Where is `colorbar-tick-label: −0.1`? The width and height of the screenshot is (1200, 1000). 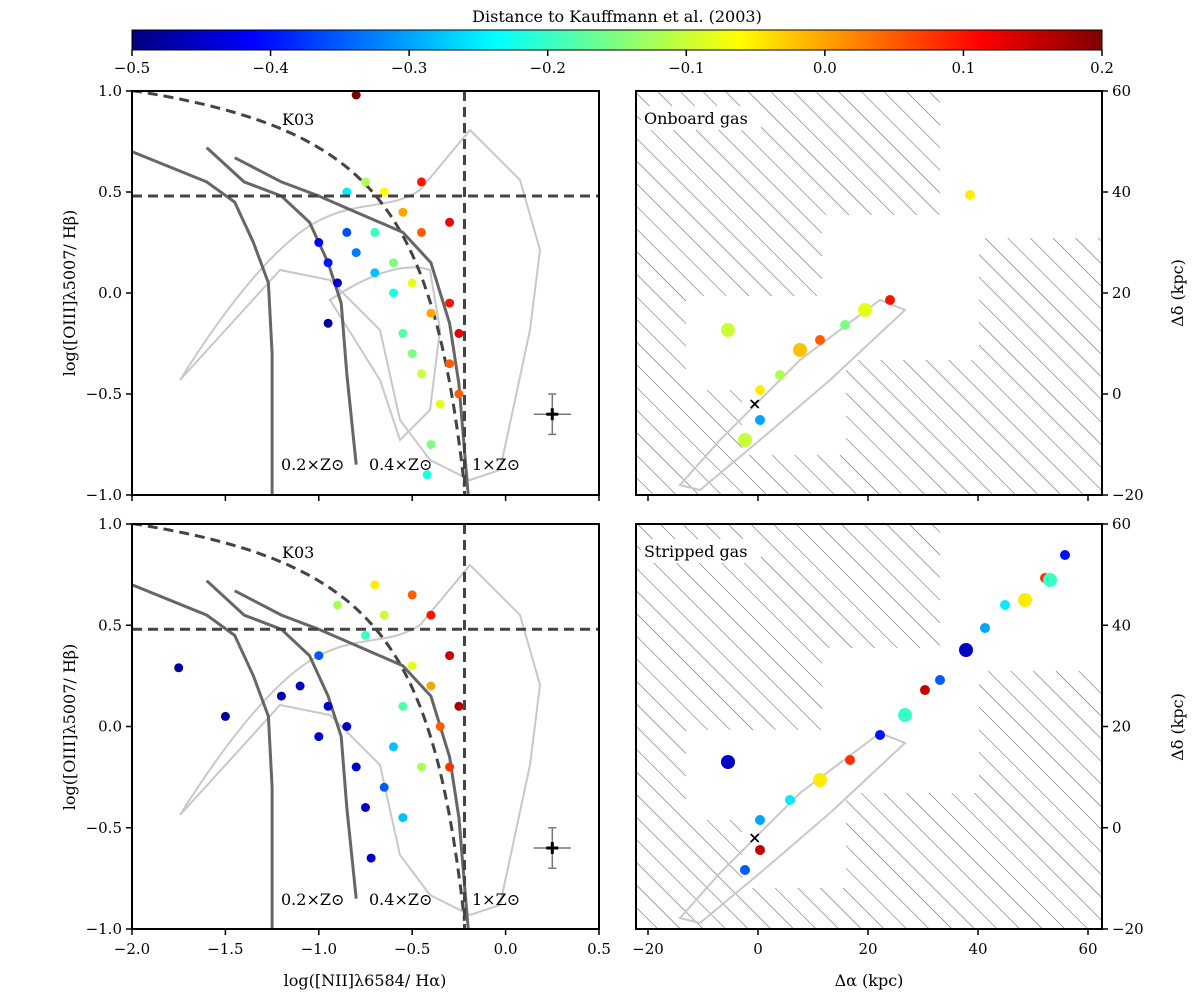 colorbar-tick-label: −0.1 is located at coordinates (686, 68).